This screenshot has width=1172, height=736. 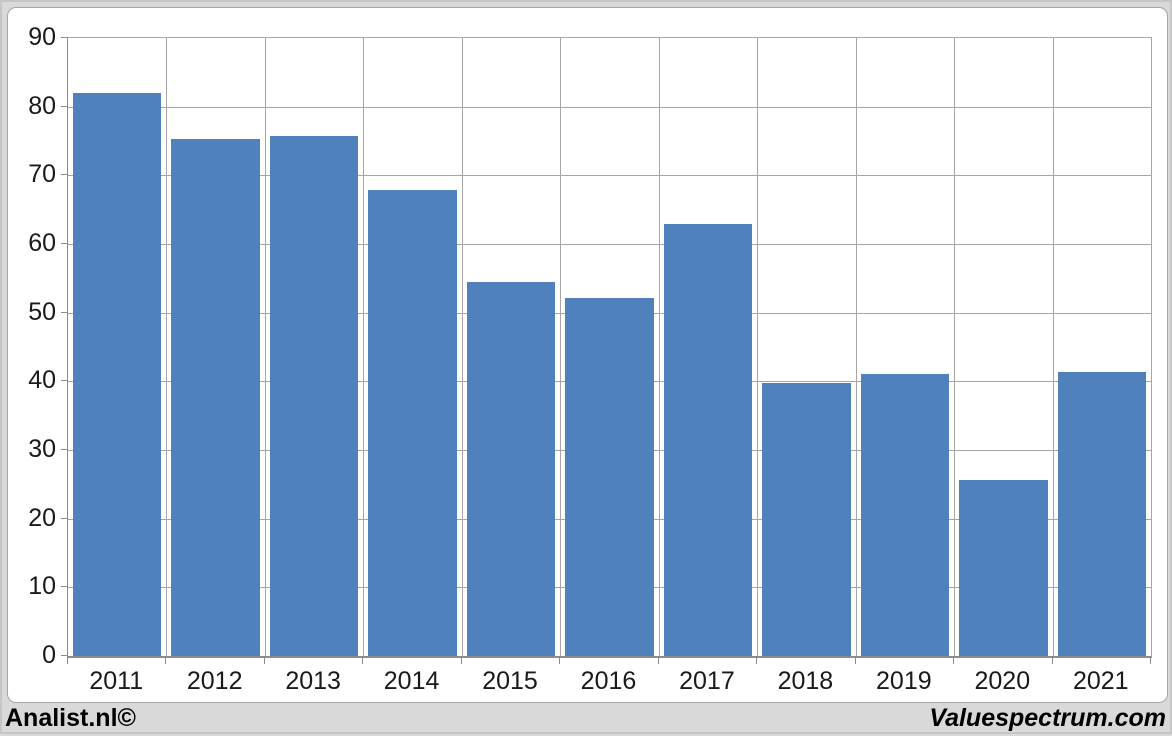 I want to click on bar-2015, so click(x=511, y=469).